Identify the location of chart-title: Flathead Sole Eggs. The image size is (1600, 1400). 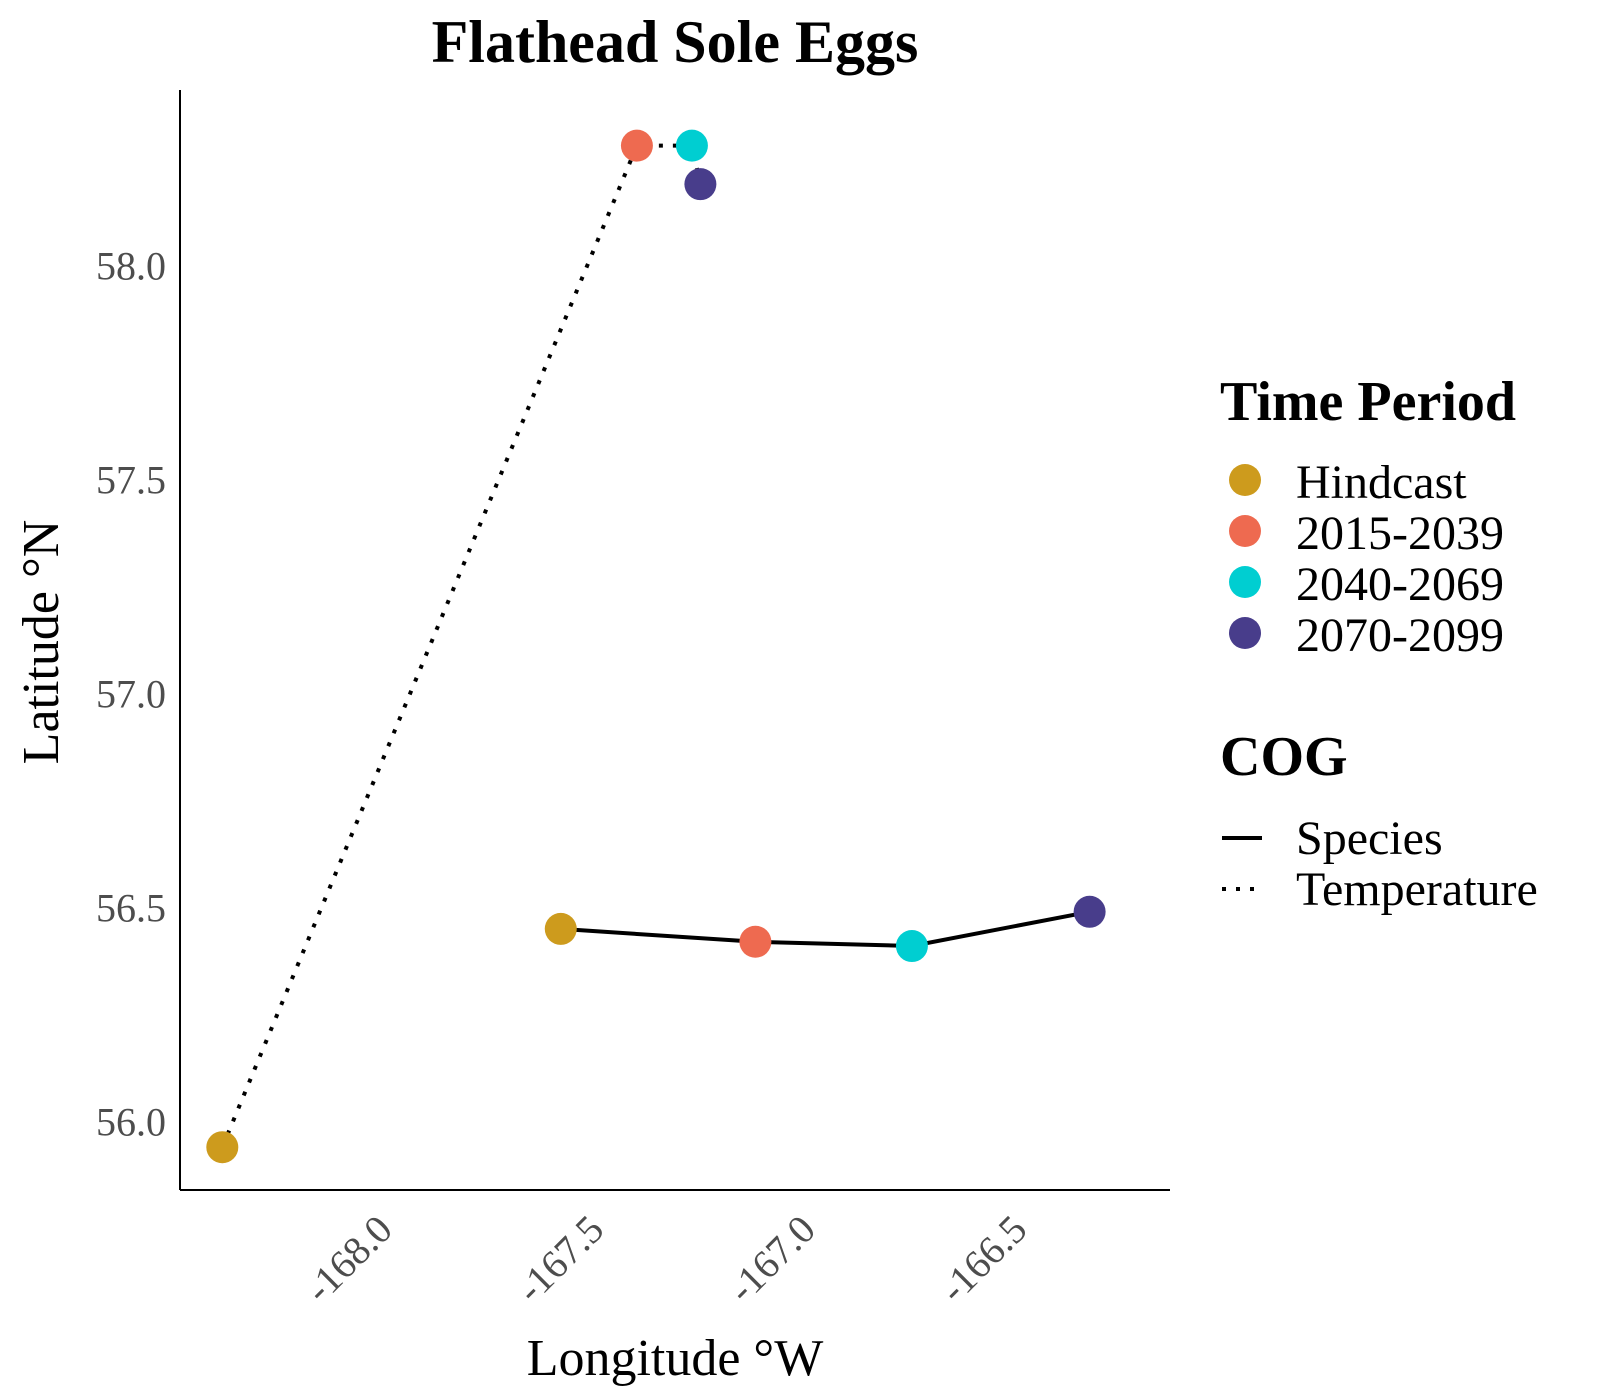
(675, 42).